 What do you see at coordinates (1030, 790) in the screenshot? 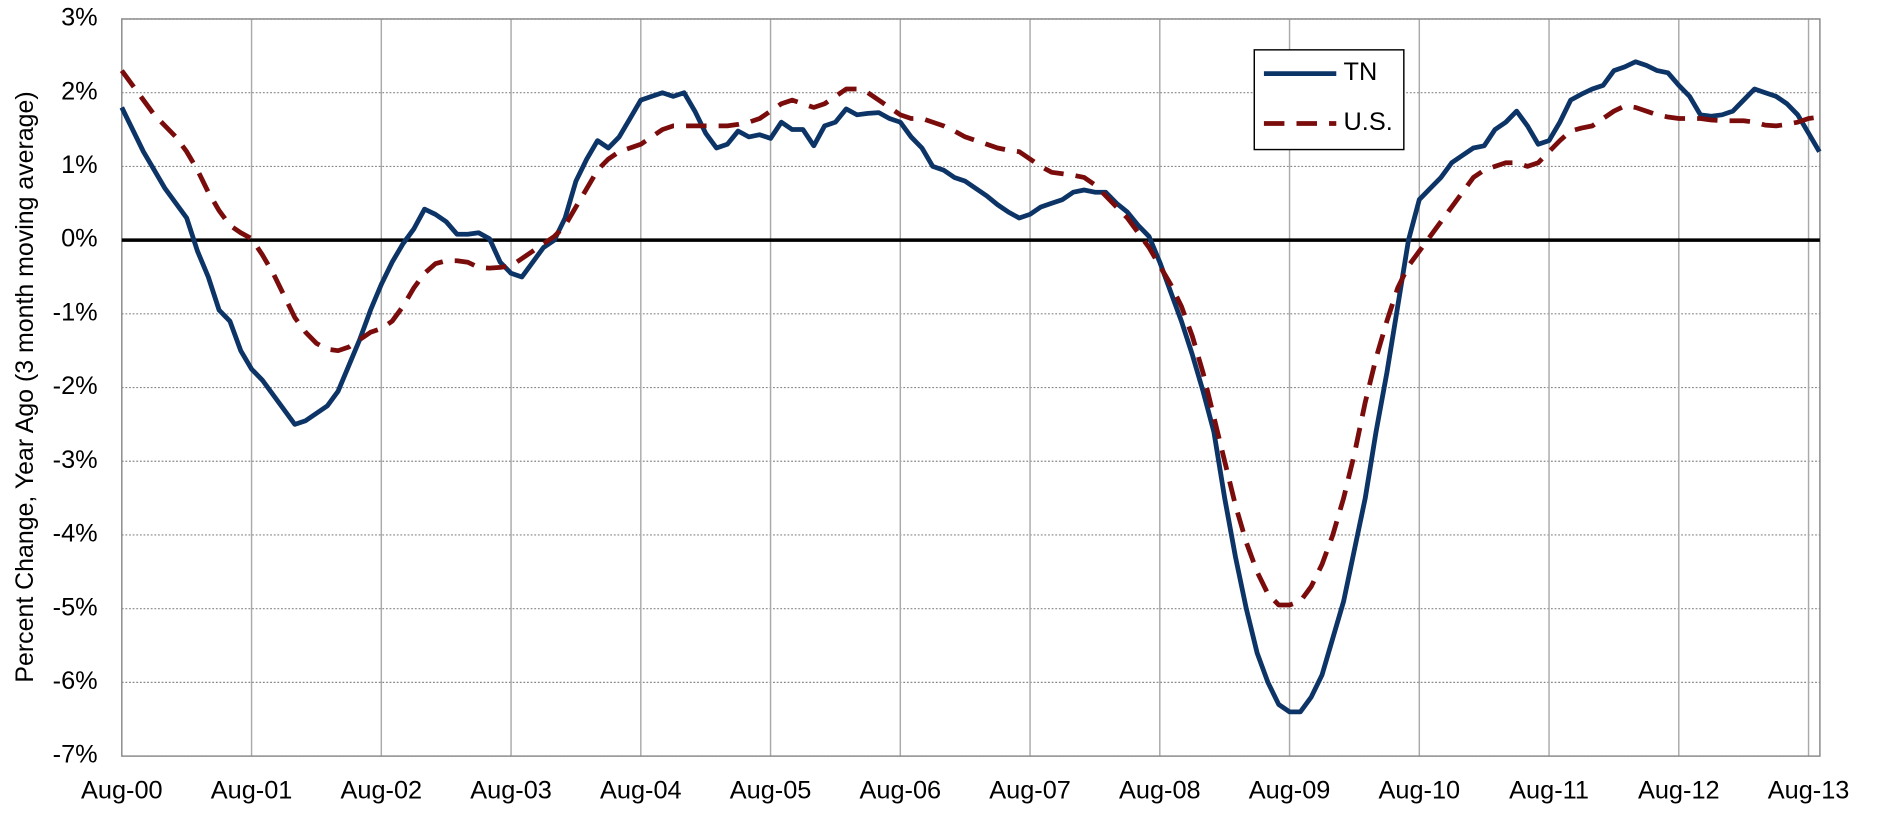
I see `x-tick-label: Aug-07` at bounding box center [1030, 790].